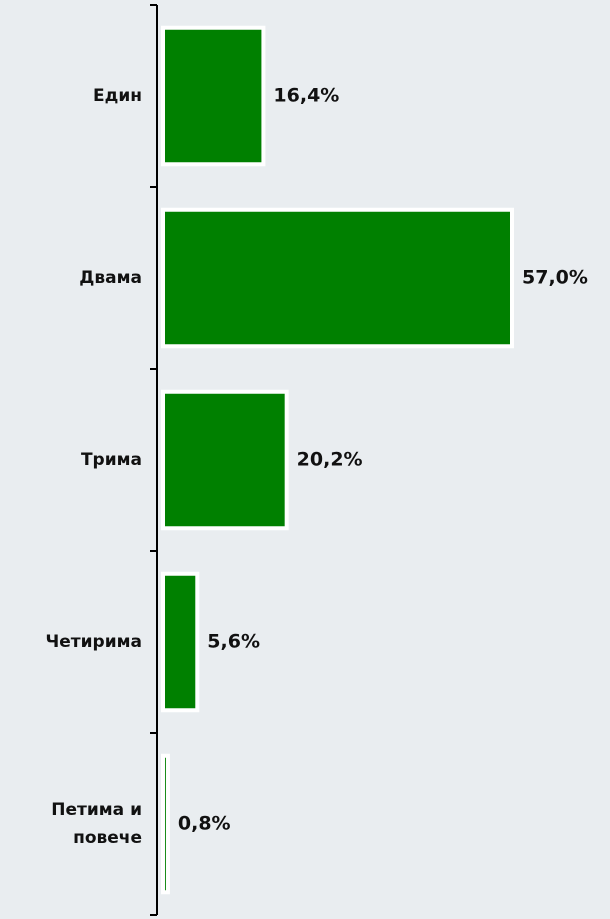 This screenshot has width=610, height=919. I want to click on category-label: Четирима, so click(93, 642).